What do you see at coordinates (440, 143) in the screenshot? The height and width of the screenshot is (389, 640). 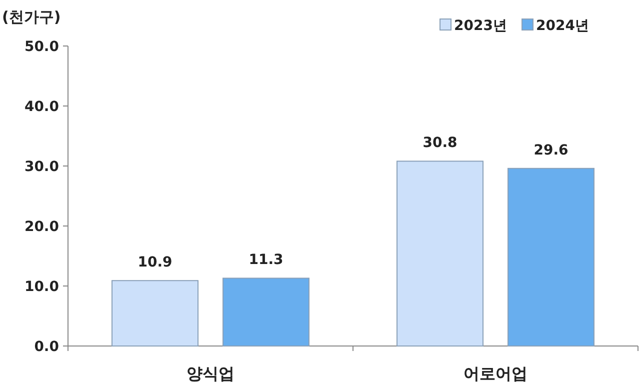 I see `data-label: 30.8` at bounding box center [440, 143].